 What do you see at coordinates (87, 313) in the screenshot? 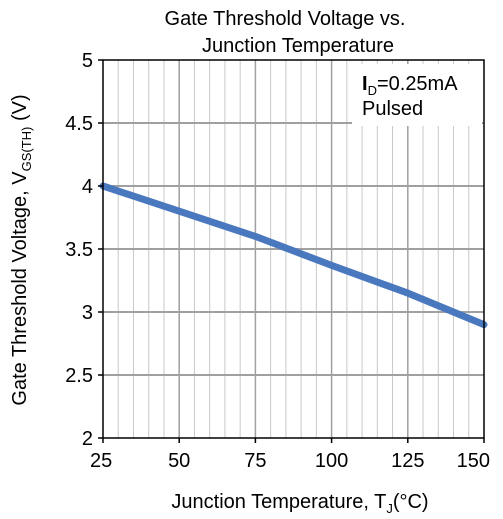
I see `y-tick-label: 3` at bounding box center [87, 313].